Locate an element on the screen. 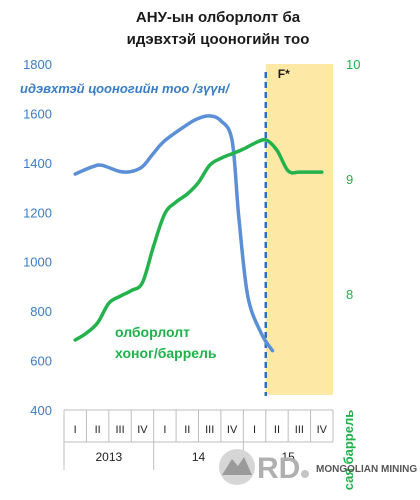 The height and width of the screenshot is (500, 420). right-axis: 8 9 10 is located at coordinates (353, 179).